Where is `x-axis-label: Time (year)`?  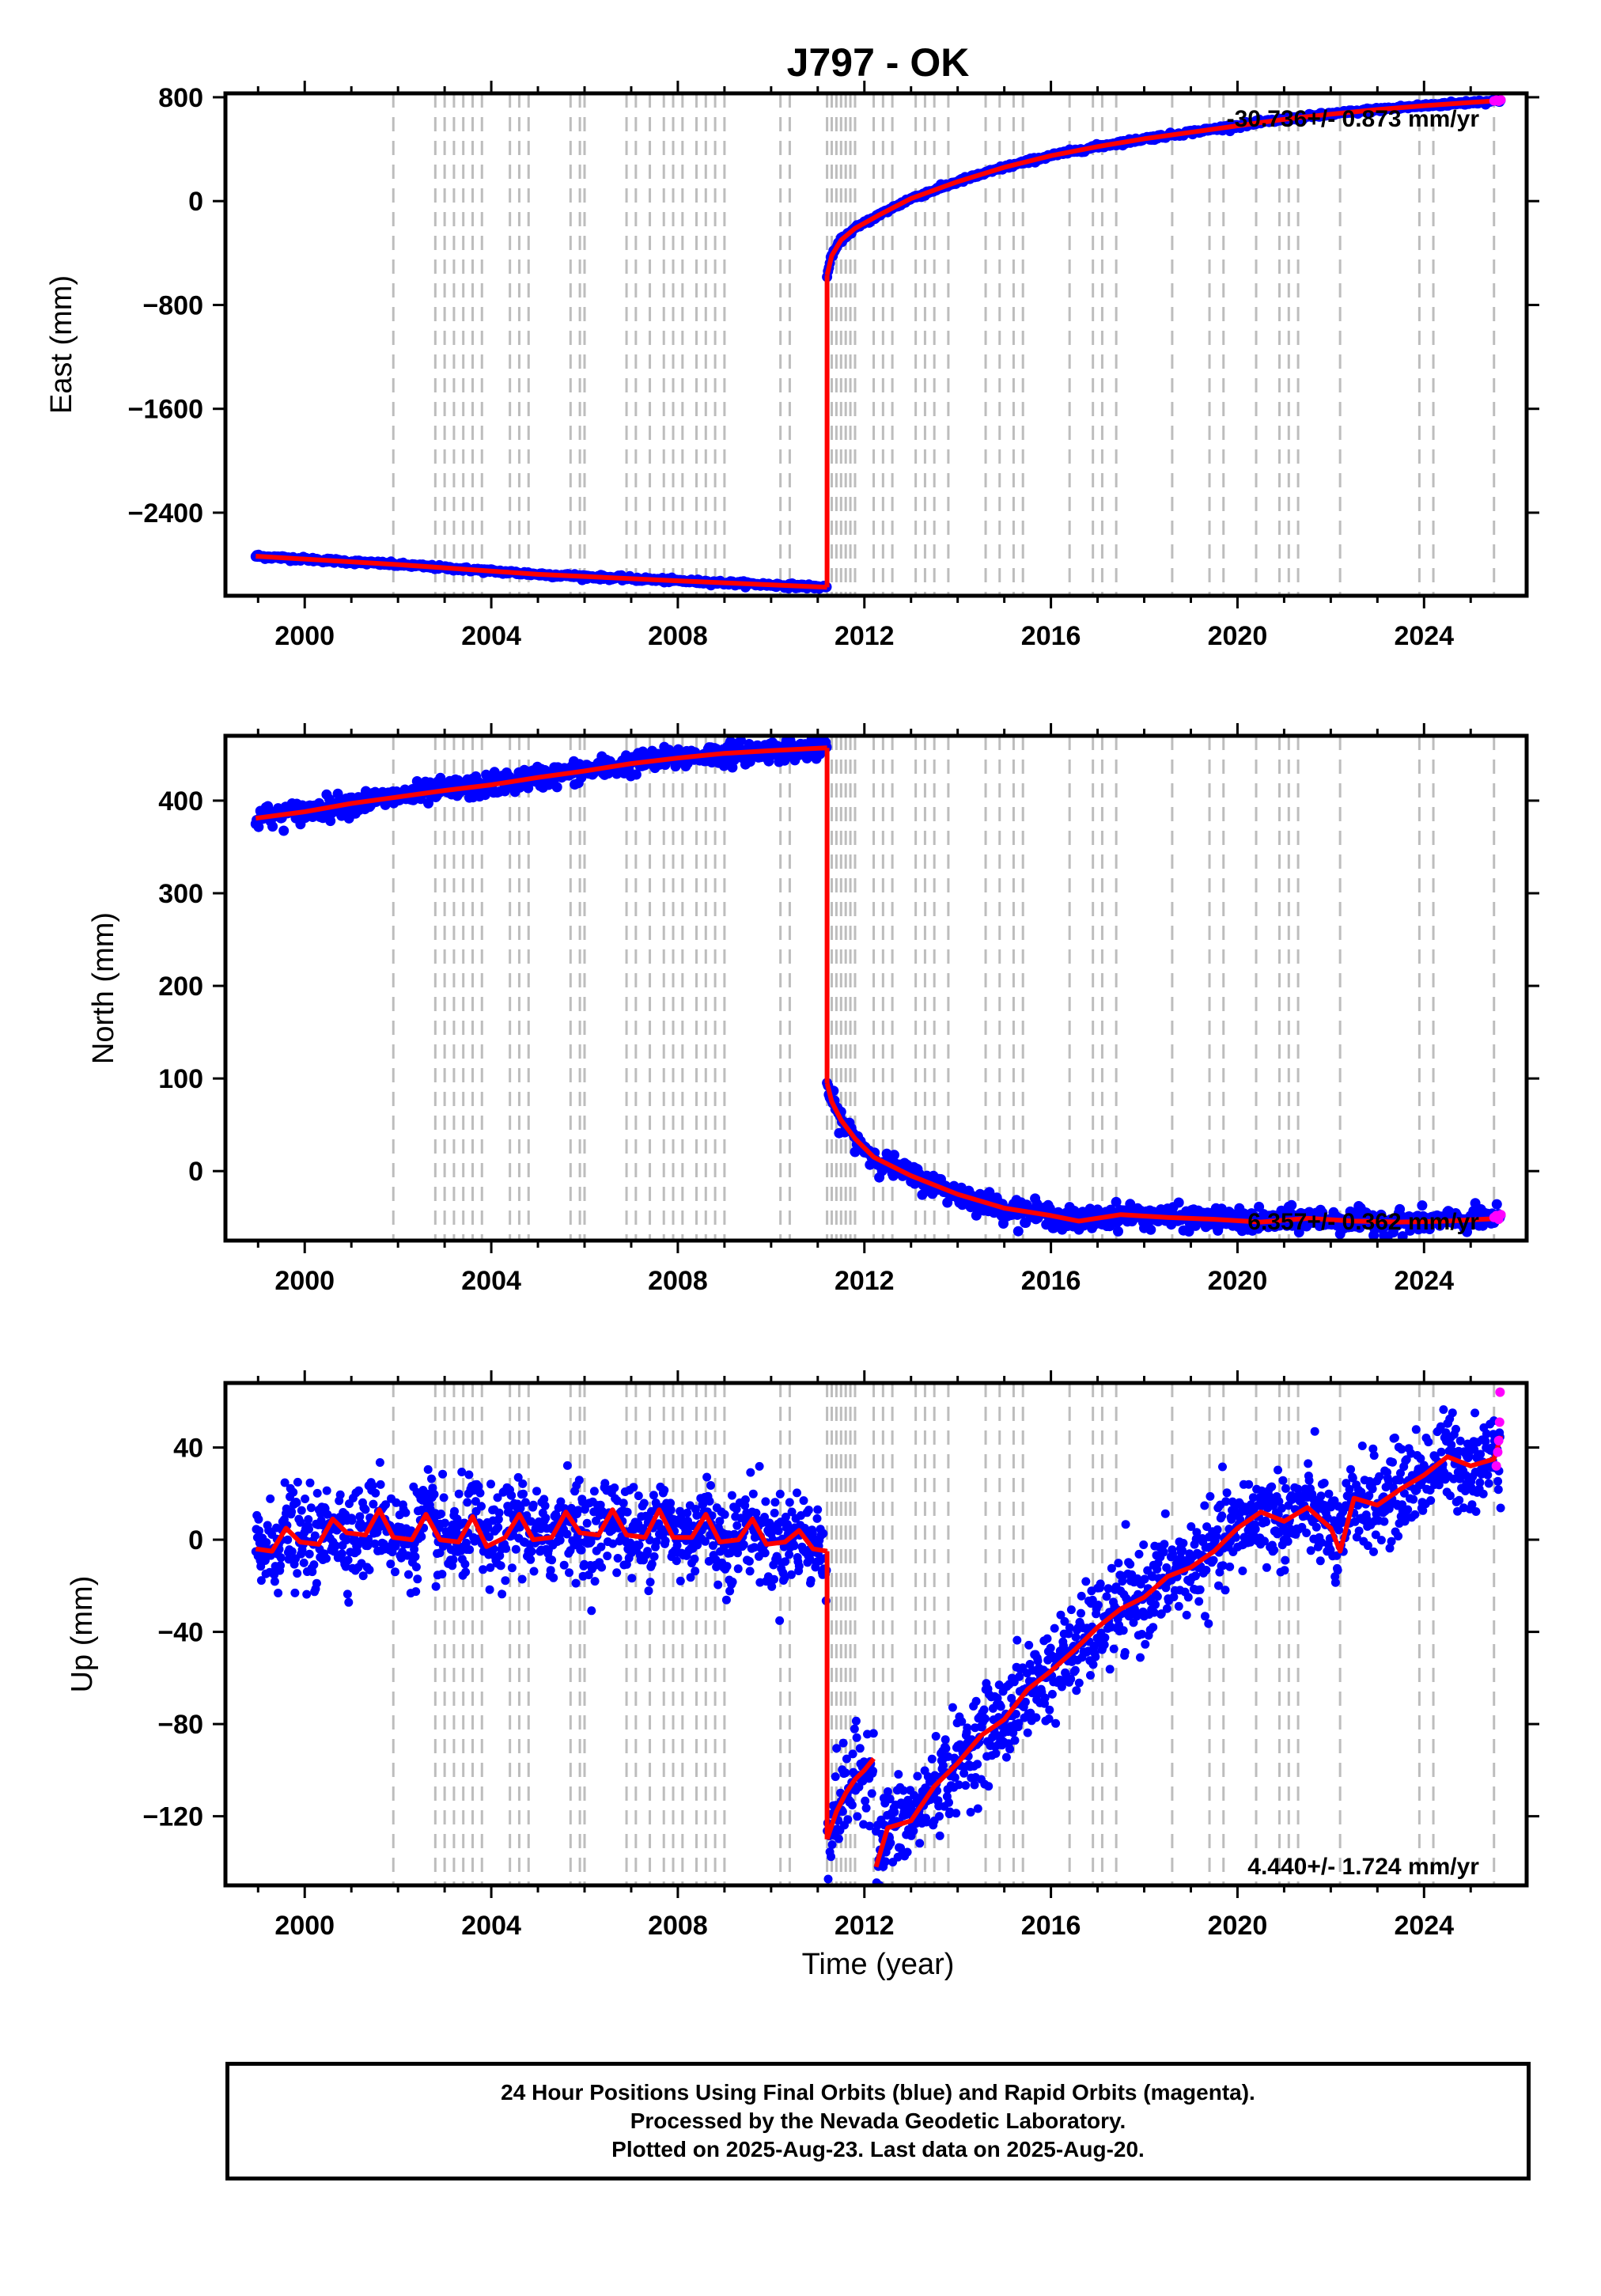
x-axis-label: Time (year) is located at coordinates (879, 1964).